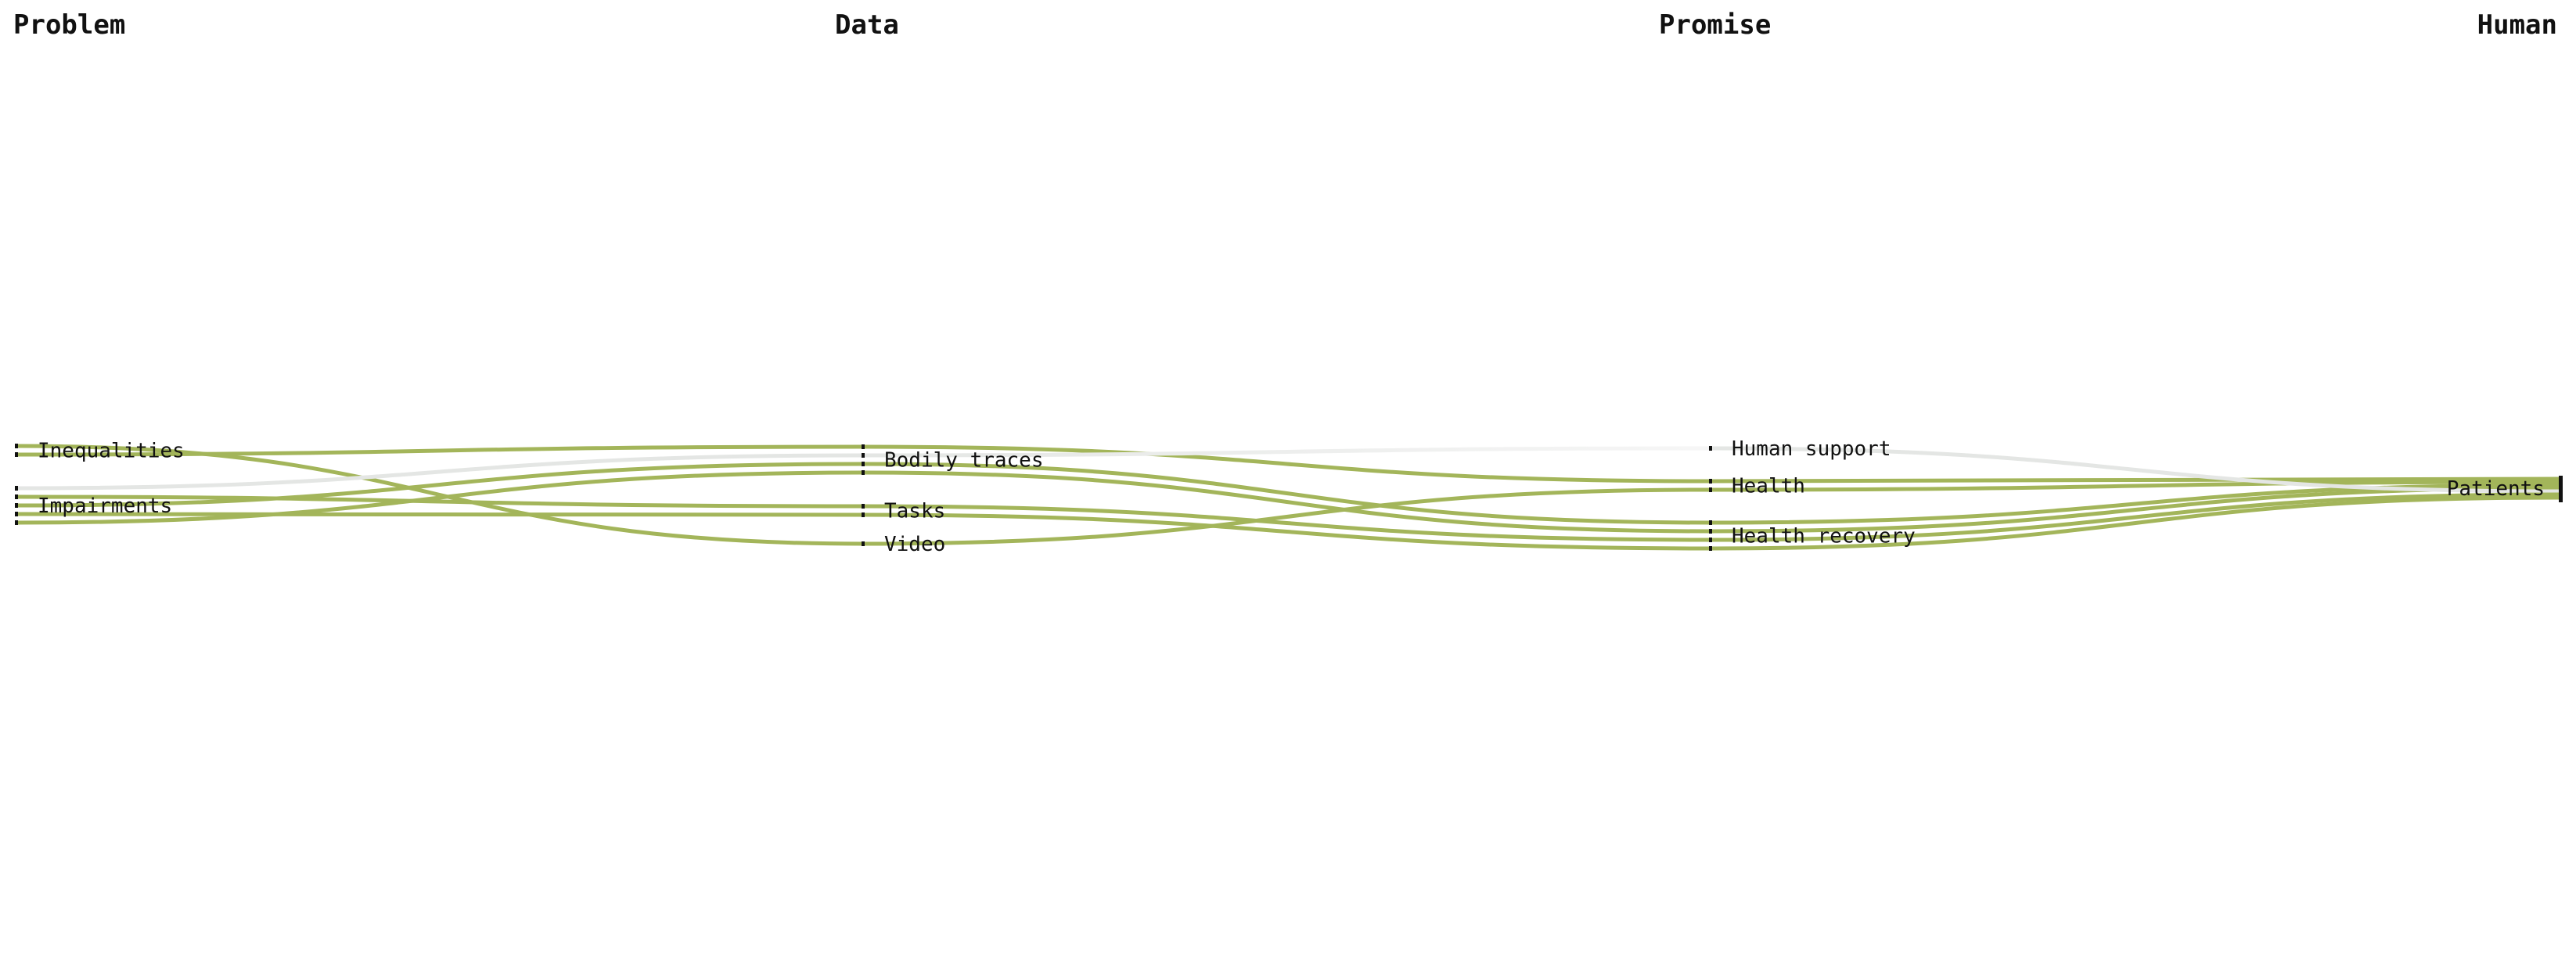 This screenshot has width=2576, height=978. What do you see at coordinates (867, 25) in the screenshot?
I see `column-header-data: Data` at bounding box center [867, 25].